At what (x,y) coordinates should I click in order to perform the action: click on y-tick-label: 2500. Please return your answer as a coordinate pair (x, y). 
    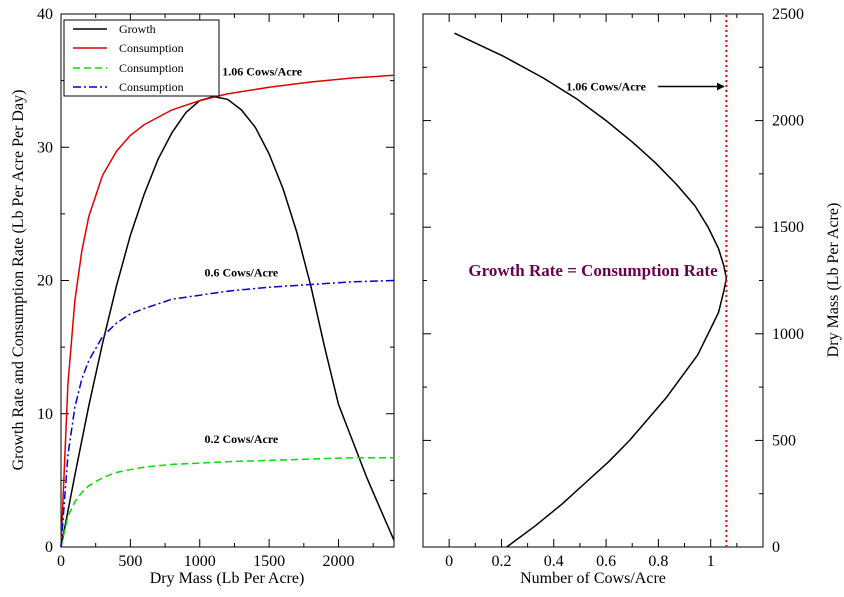
    Looking at the image, I should click on (788, 14).